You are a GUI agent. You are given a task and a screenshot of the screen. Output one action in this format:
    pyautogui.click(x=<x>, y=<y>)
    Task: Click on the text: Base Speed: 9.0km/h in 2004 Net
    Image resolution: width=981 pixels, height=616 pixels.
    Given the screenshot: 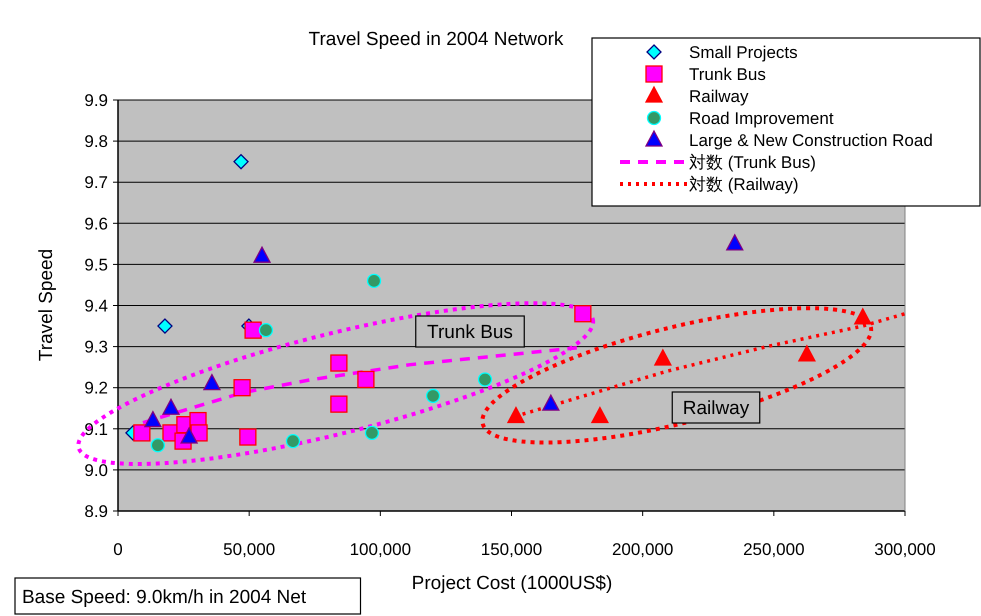 What is the action you would take?
    pyautogui.click(x=164, y=597)
    